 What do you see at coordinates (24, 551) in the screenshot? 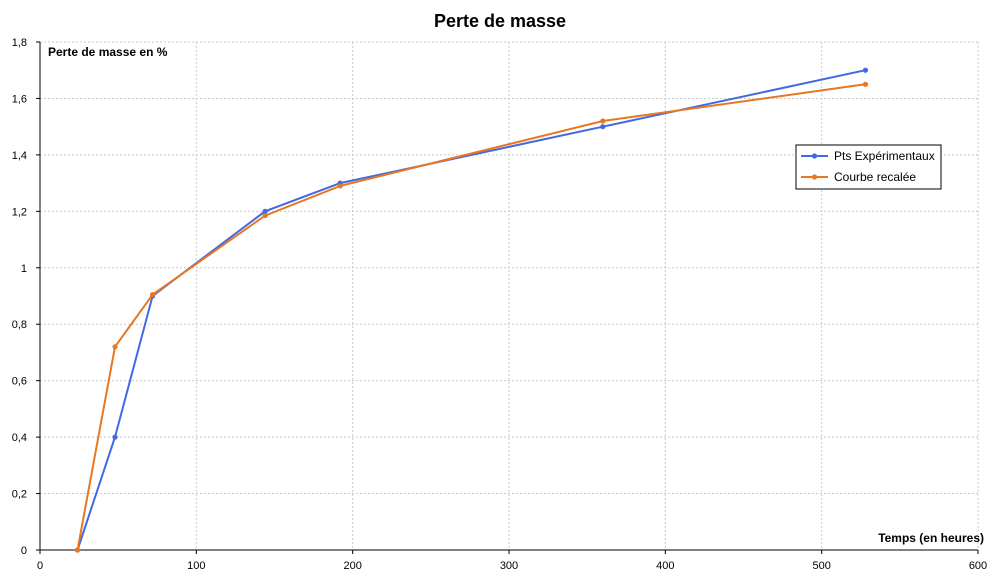
I see `y-tick-label: 0` at bounding box center [24, 551].